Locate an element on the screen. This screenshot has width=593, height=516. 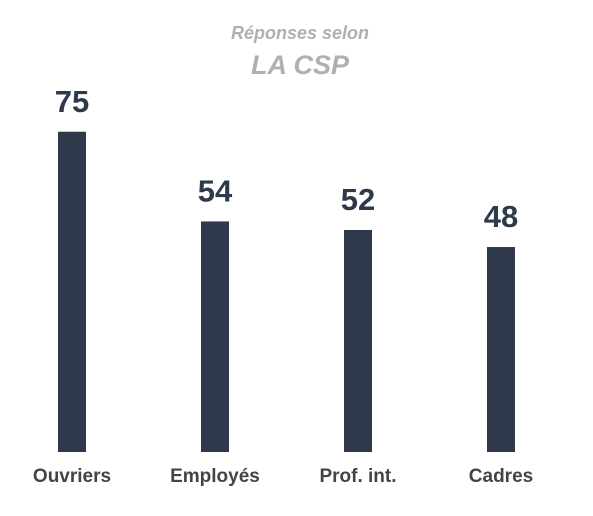
chart-title: Réponses selon is located at coordinates (300, 33).